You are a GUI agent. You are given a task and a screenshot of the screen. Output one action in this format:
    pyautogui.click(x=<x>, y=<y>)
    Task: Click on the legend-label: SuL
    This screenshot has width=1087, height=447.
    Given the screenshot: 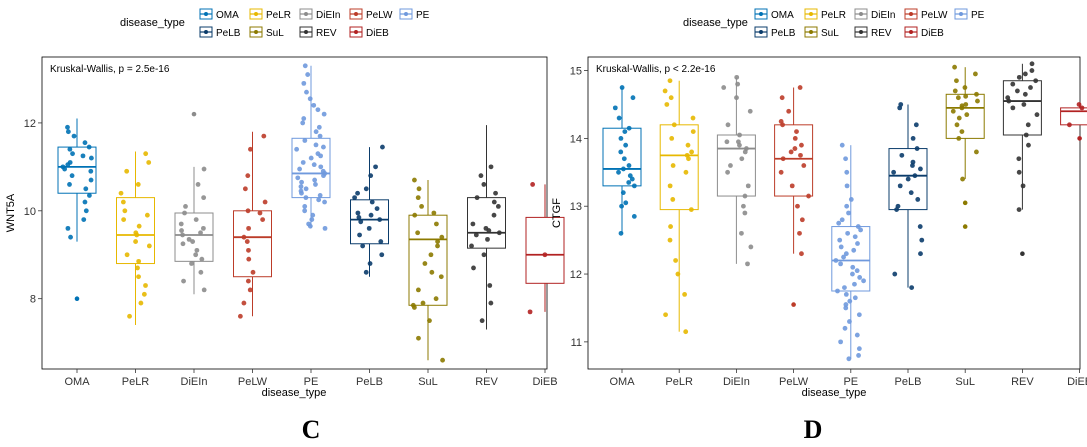 What is the action you would take?
    pyautogui.click(x=275, y=33)
    